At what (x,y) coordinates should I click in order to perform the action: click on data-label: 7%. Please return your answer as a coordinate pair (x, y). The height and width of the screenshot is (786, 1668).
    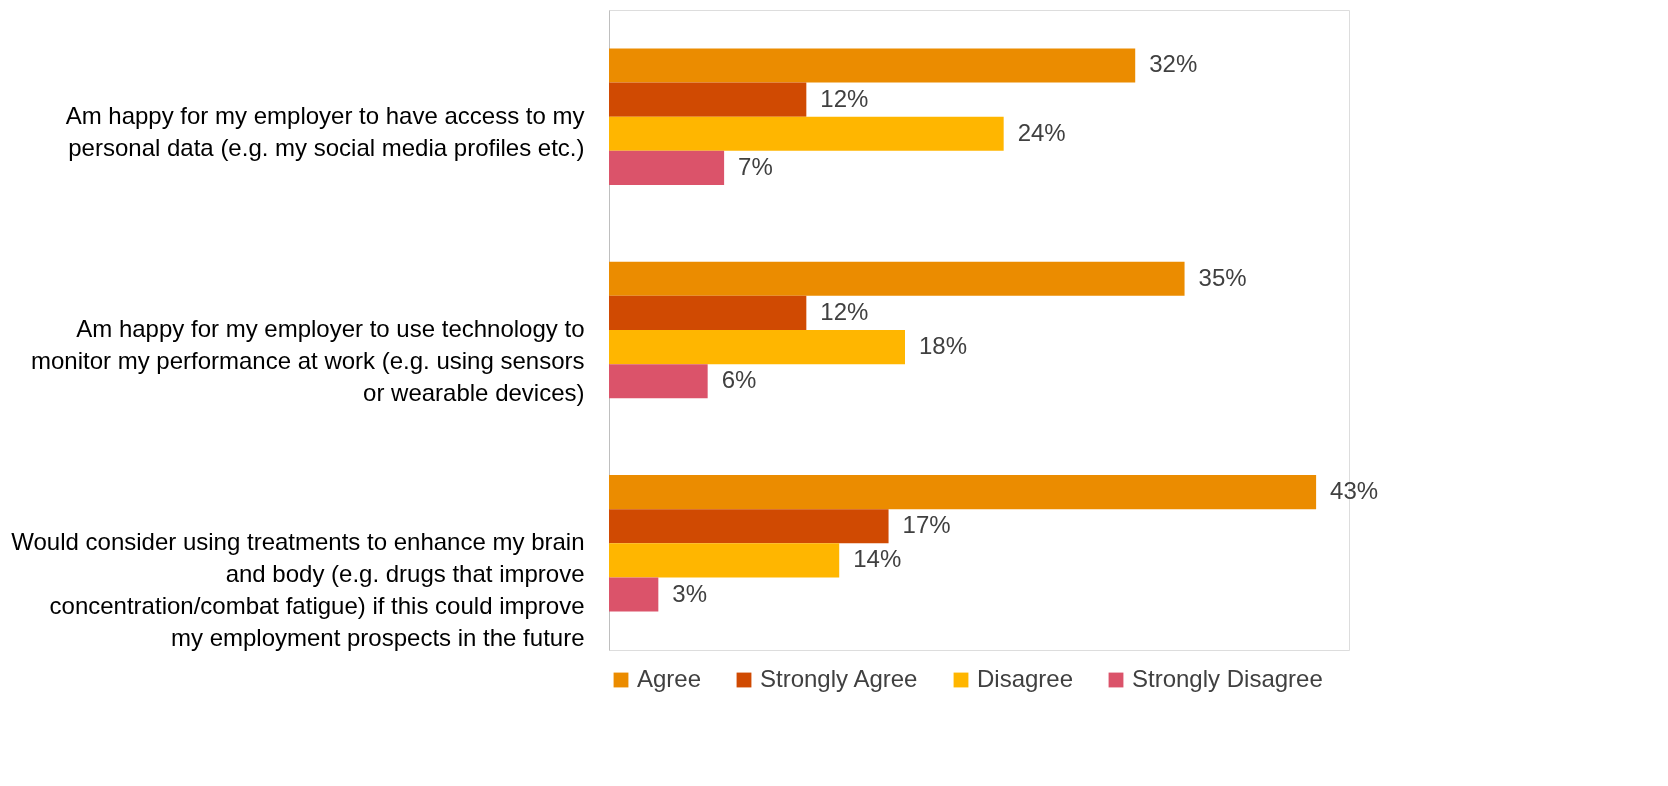
    Looking at the image, I should click on (755, 166).